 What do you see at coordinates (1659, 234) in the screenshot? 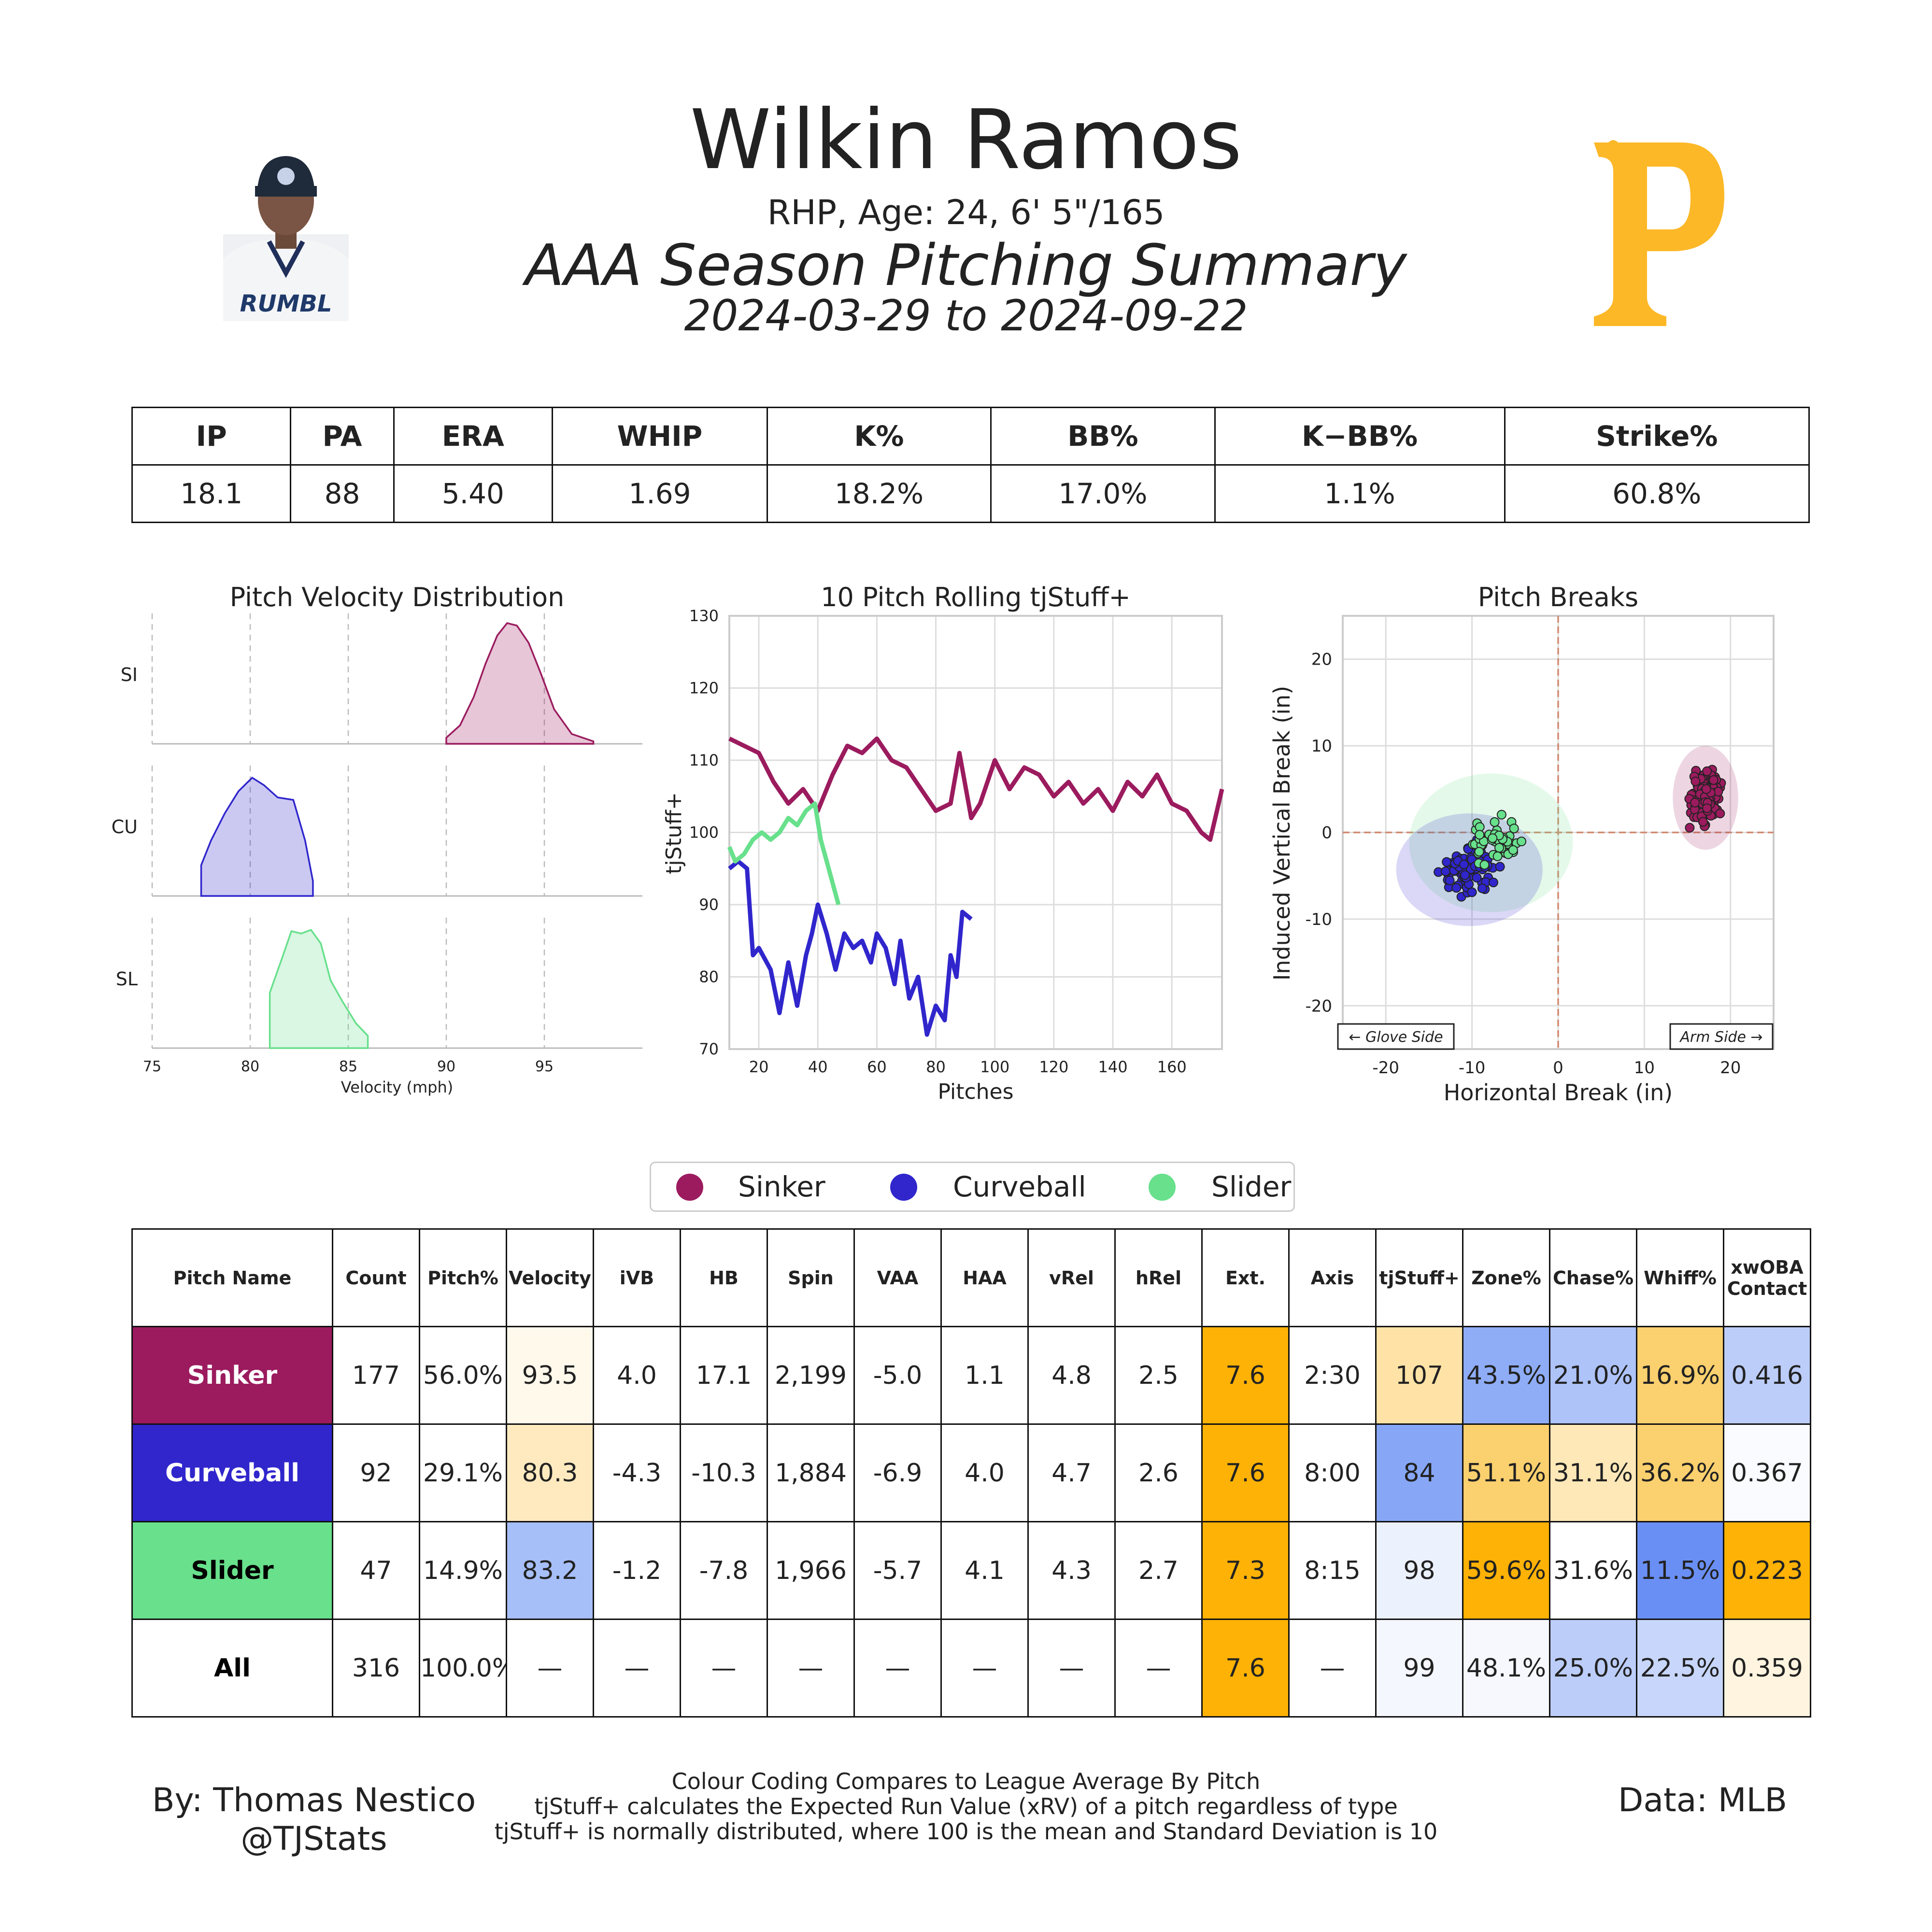
I see `team-logo` at bounding box center [1659, 234].